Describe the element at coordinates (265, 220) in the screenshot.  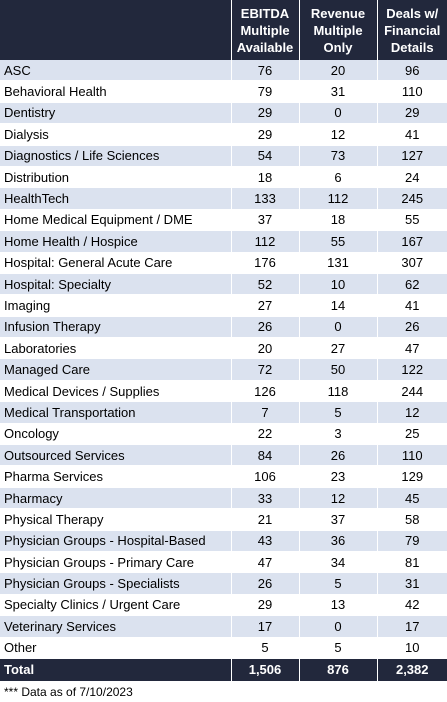
I see `ebitda-cell: 37` at that location.